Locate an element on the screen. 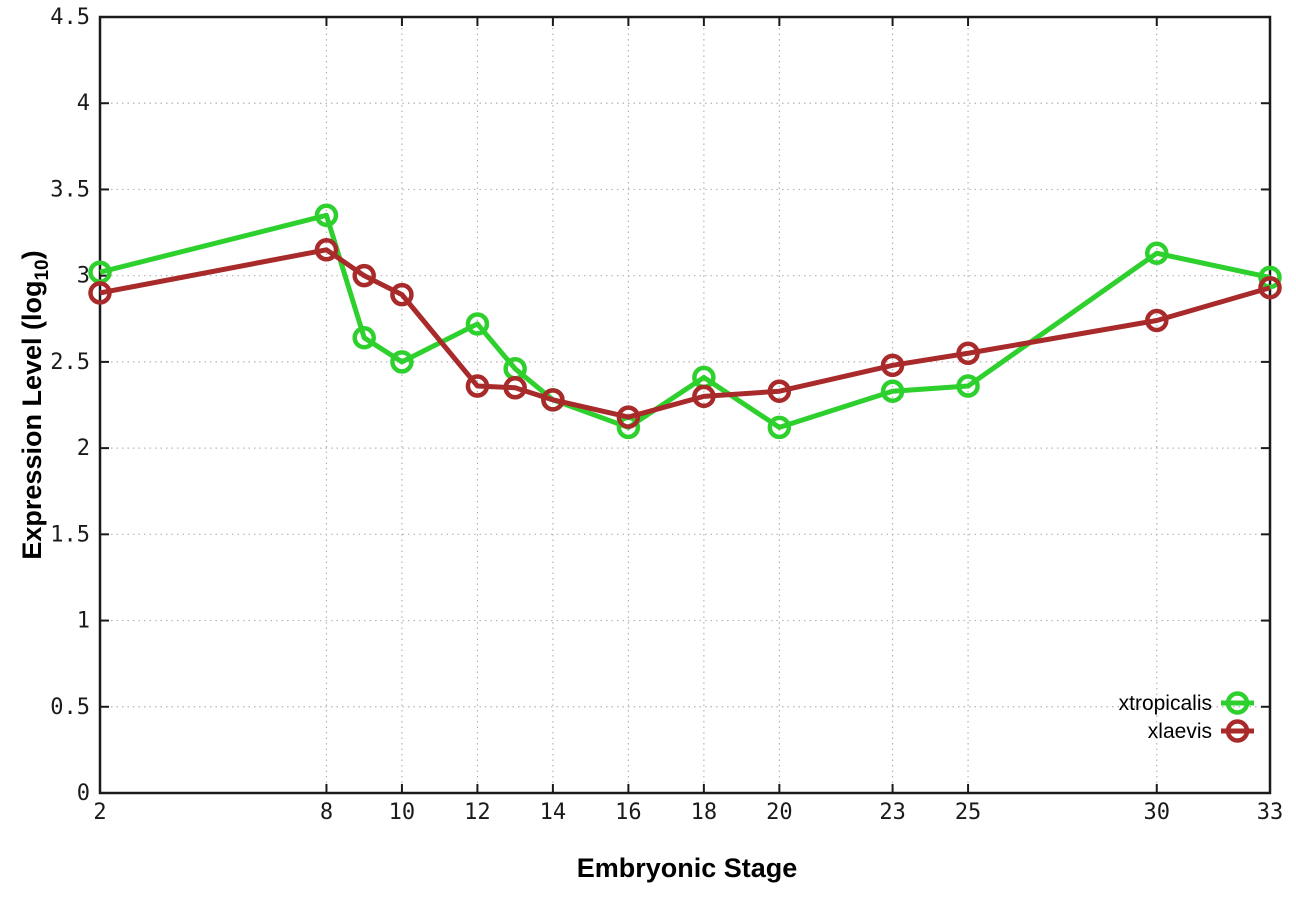 Image resolution: width=1296 pixels, height=907 pixels. x-tick-labels: 2 8 10 12 14 16 18 20 23 25 30 33 is located at coordinates (688, 812).